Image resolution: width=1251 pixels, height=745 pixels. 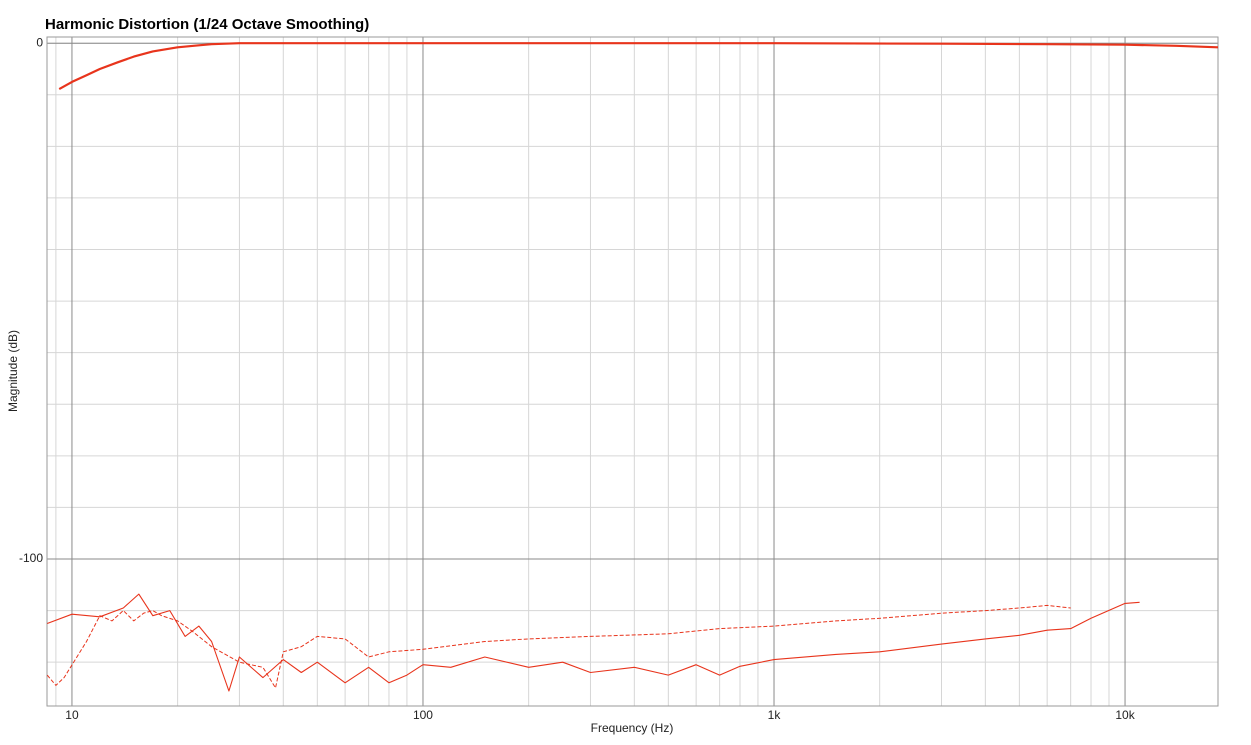 I want to click on y-tick-label: 0, so click(x=39, y=42).